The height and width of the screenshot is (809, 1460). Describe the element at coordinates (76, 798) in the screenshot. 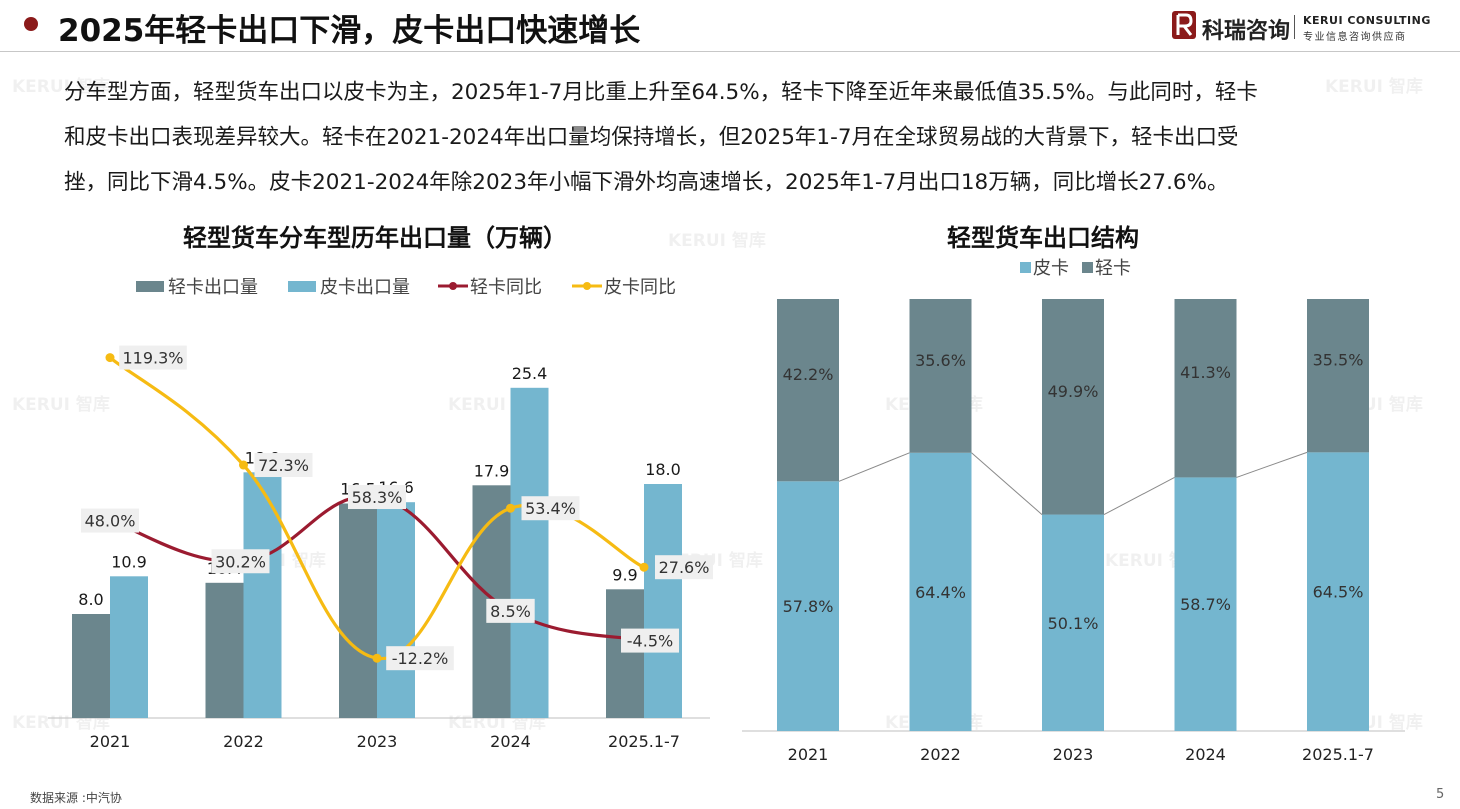

I see `data-source: 数据来源 :中汽协` at that location.